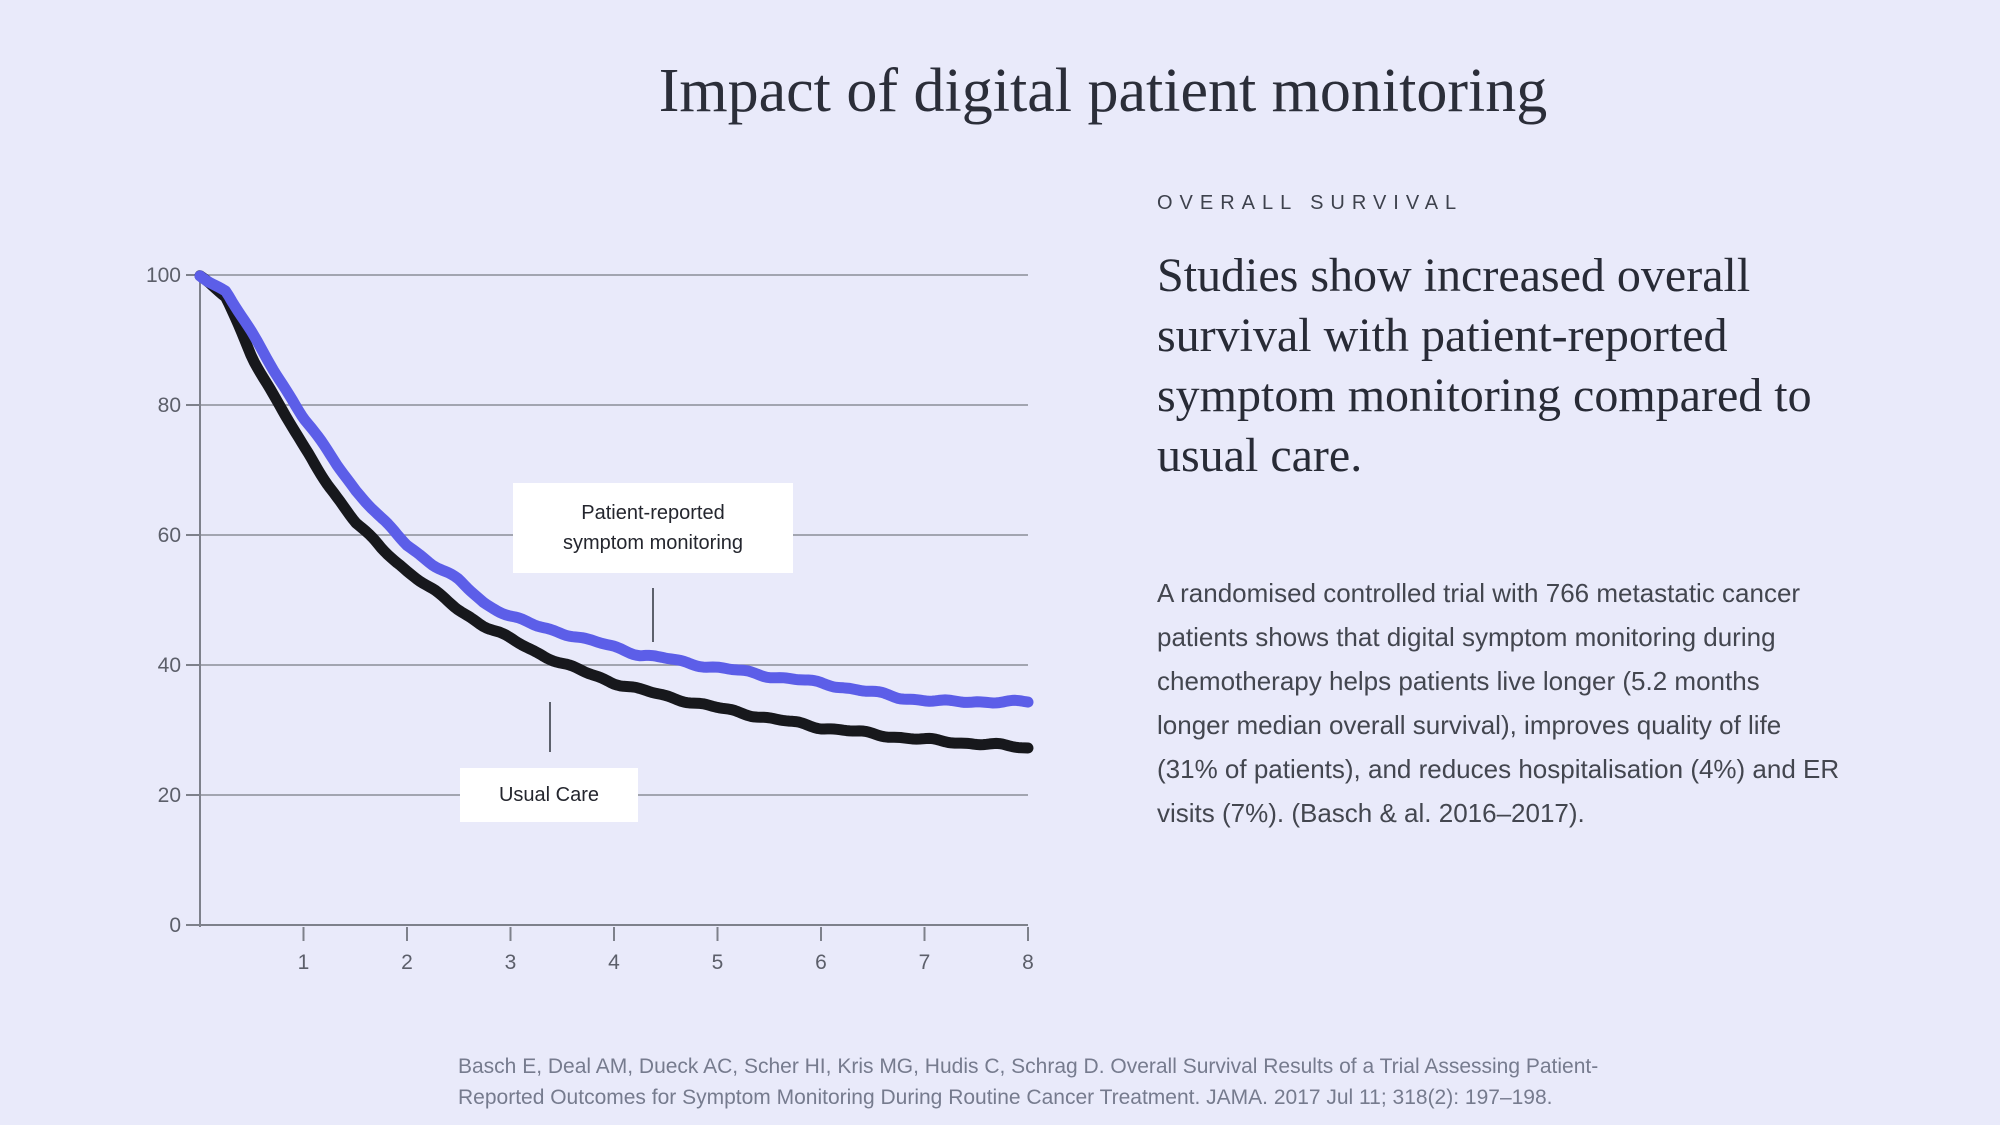  I want to click on y-tick-label-20: 20, so click(169, 795).